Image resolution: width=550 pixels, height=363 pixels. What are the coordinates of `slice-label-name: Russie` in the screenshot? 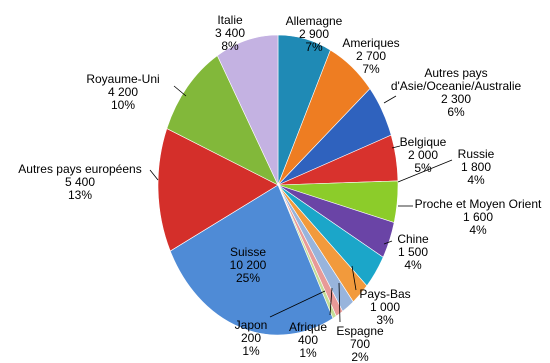 It's located at (476, 154).